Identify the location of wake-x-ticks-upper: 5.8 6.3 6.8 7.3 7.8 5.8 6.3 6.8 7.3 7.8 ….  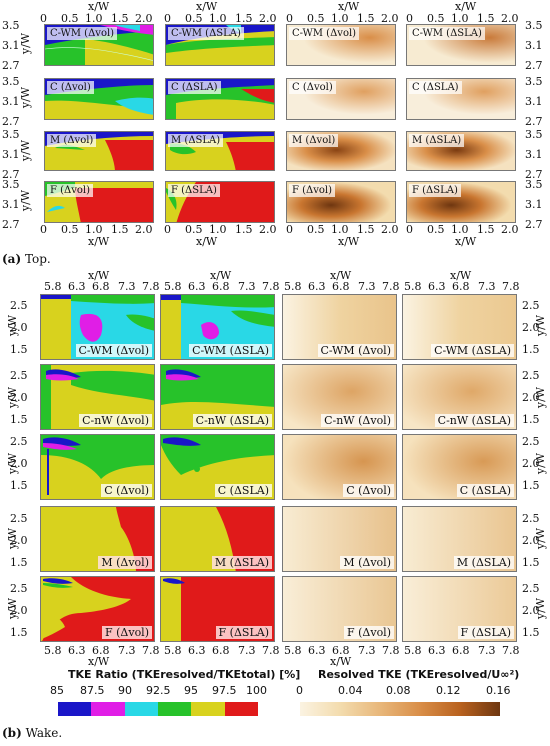
(282, 286).